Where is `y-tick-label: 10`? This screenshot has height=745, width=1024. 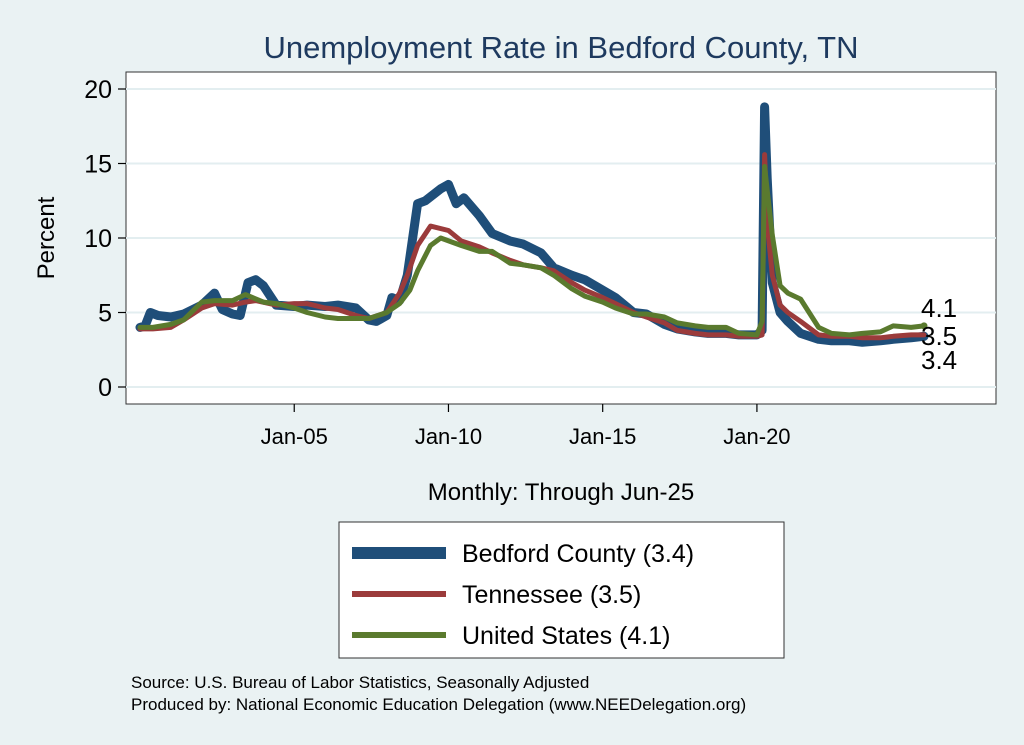
y-tick-label: 10 is located at coordinates (98, 239).